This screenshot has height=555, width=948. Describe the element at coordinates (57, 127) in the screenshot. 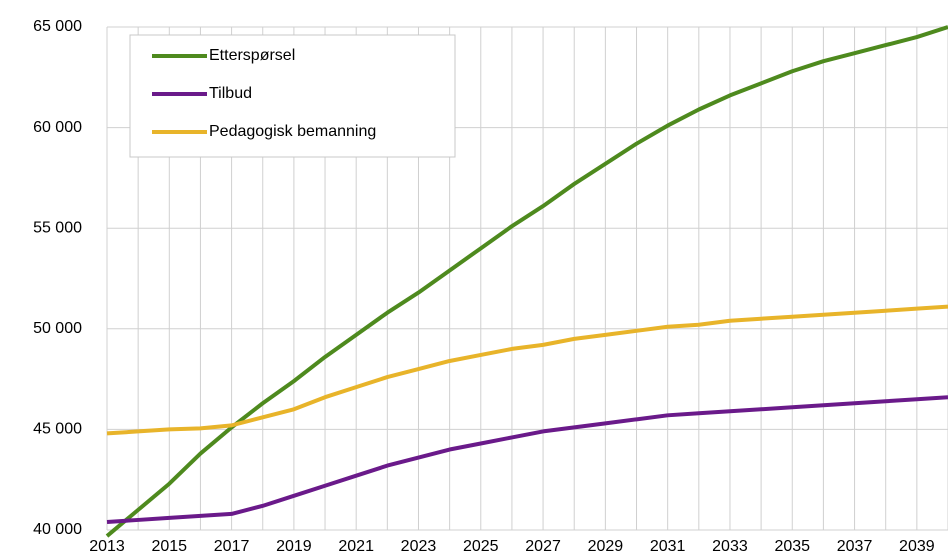

I see `y-tick-label: 60 000` at that location.